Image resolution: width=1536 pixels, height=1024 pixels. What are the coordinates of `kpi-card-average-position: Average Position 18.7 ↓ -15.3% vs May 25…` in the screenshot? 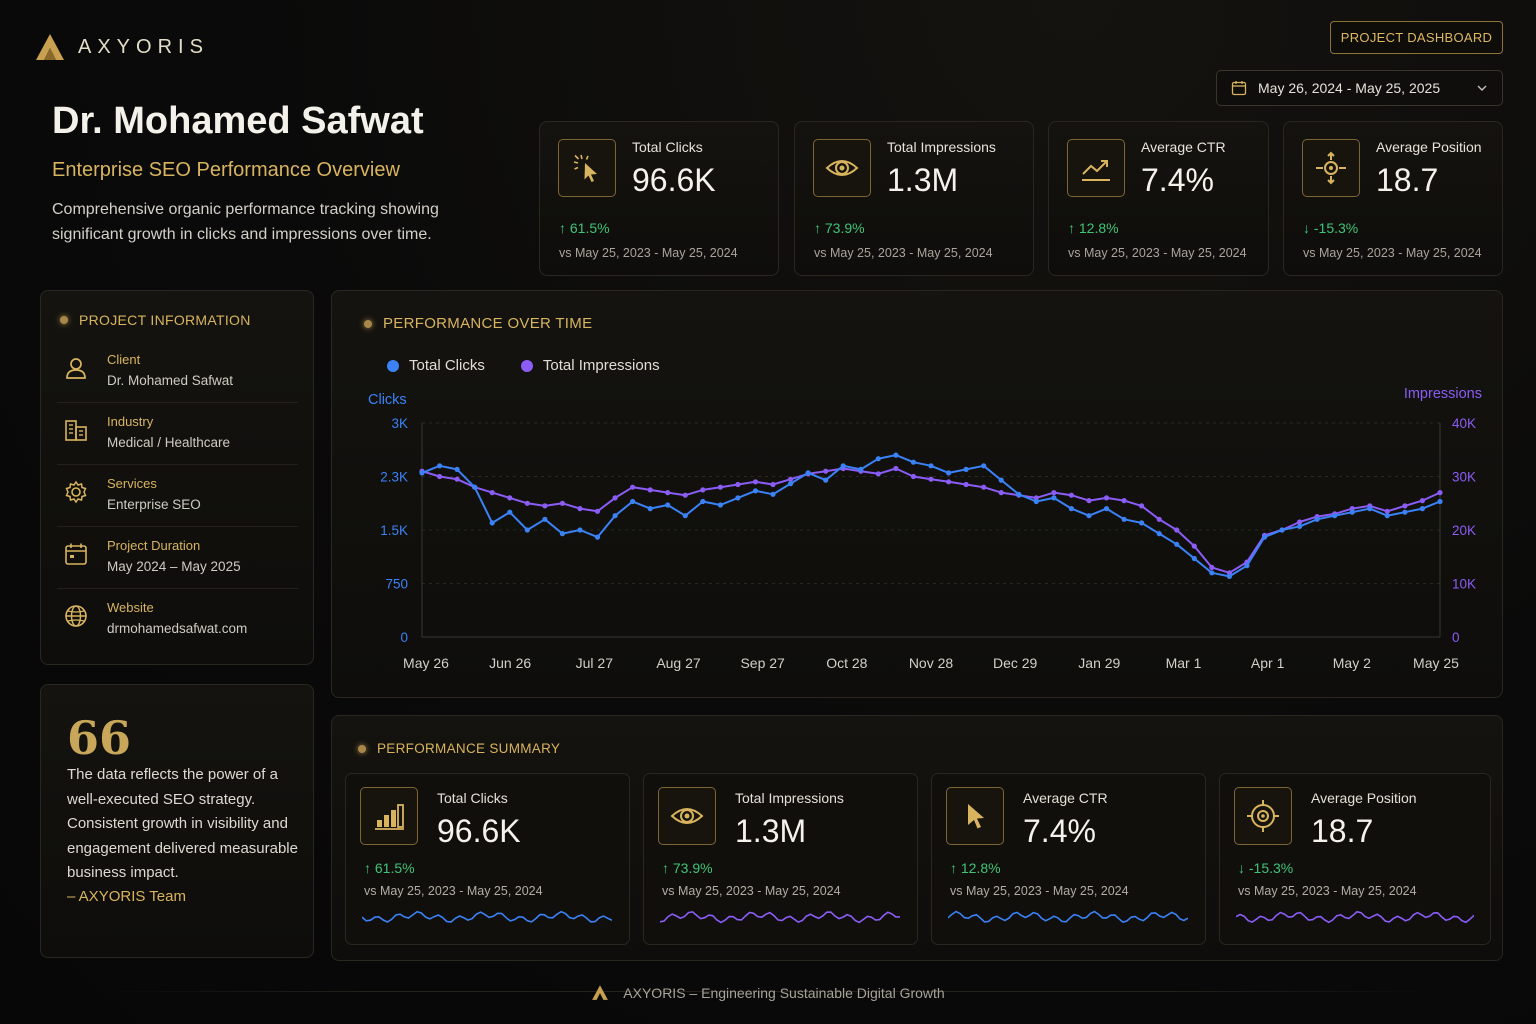 It's located at (1393, 198).